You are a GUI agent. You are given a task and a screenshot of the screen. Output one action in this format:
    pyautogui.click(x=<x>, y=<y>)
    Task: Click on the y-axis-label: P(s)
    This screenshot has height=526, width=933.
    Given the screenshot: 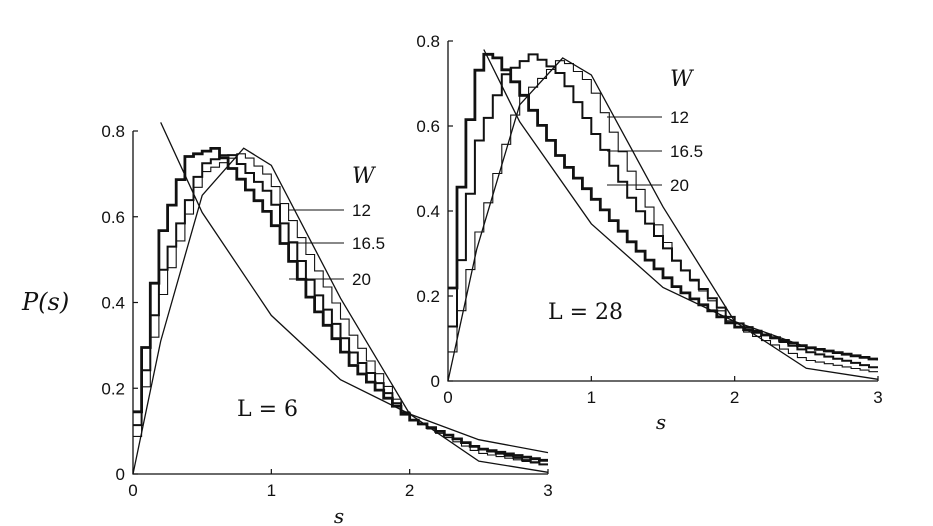 What is the action you would take?
    pyautogui.click(x=45, y=302)
    